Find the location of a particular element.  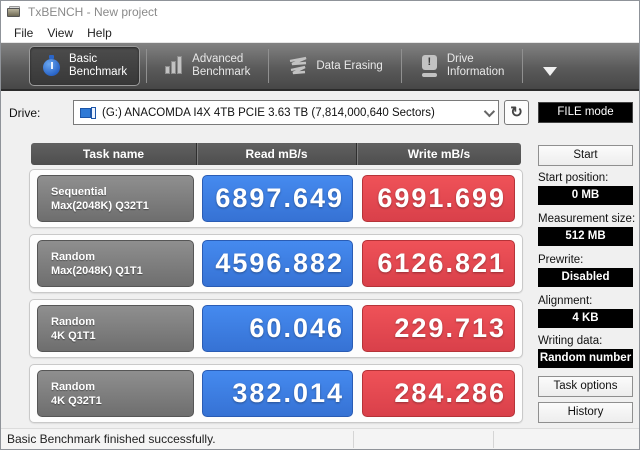

file-mode-button: FILE mode is located at coordinates (585, 112).